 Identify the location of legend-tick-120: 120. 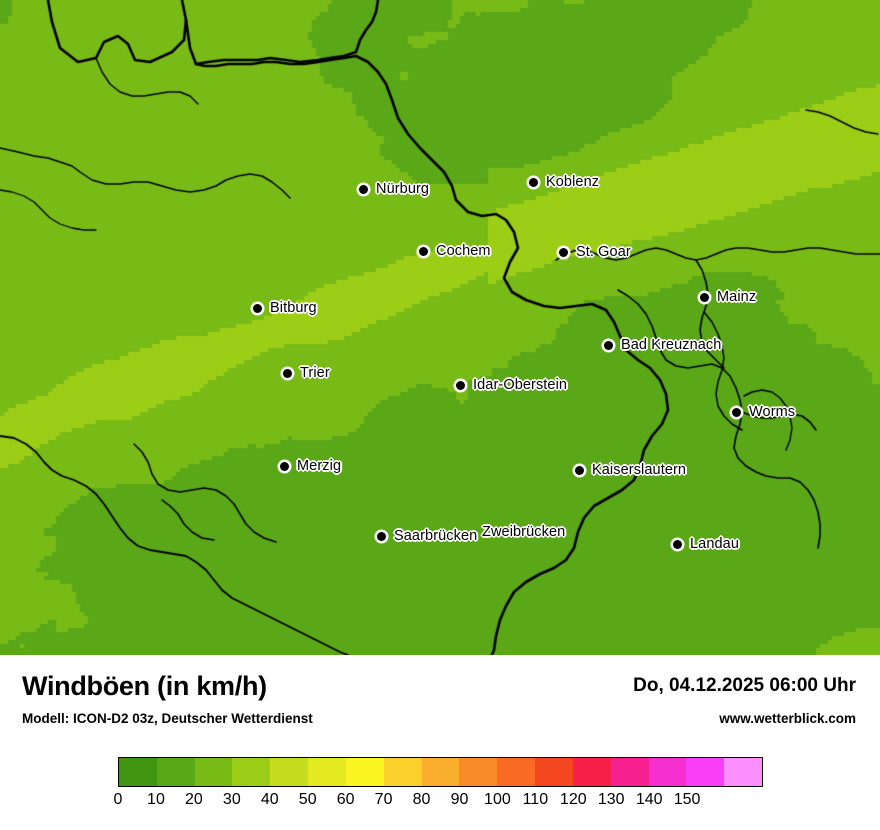
(573, 799).